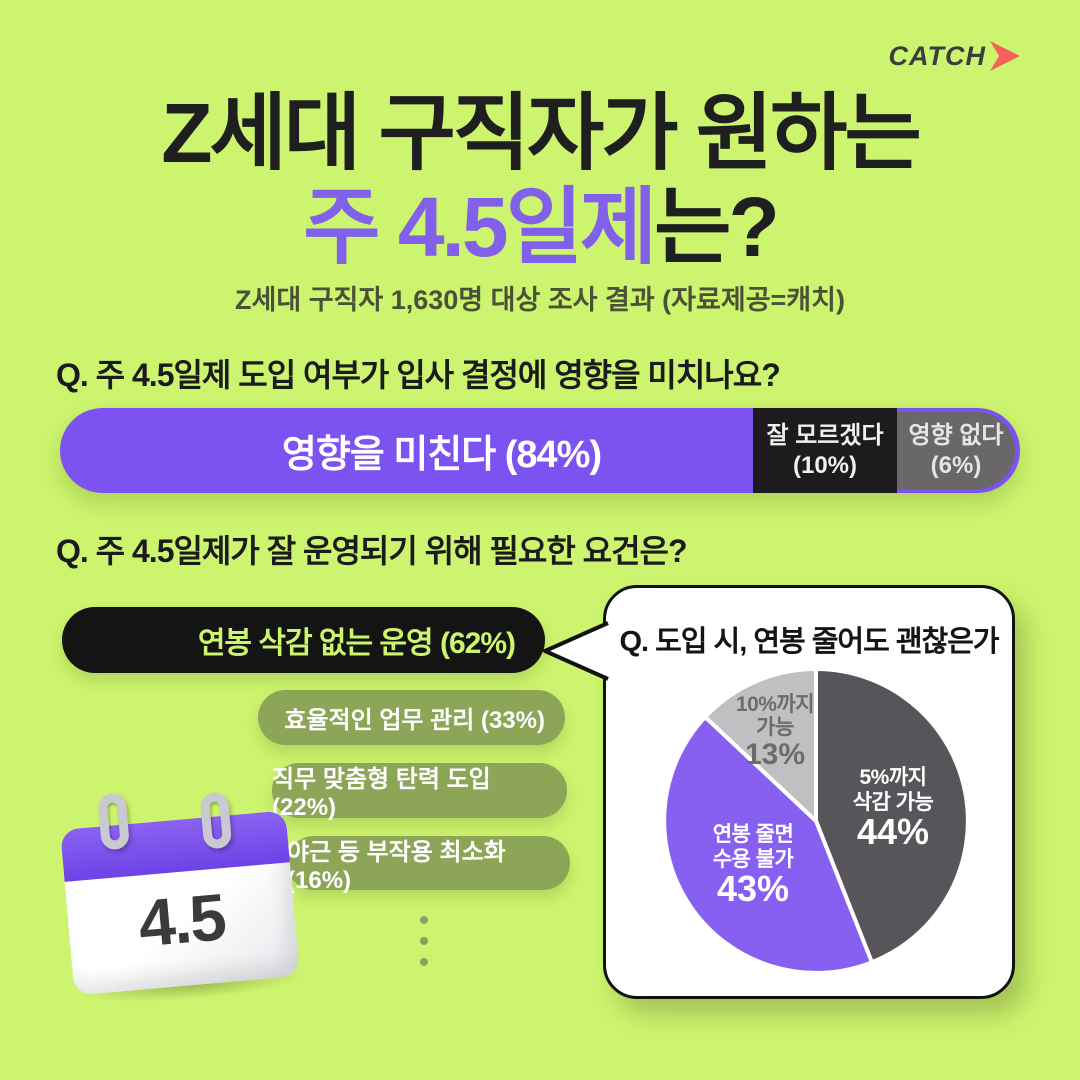 This screenshot has width=1080, height=1080. I want to click on pie-slice-cut10, so click(760, 745).